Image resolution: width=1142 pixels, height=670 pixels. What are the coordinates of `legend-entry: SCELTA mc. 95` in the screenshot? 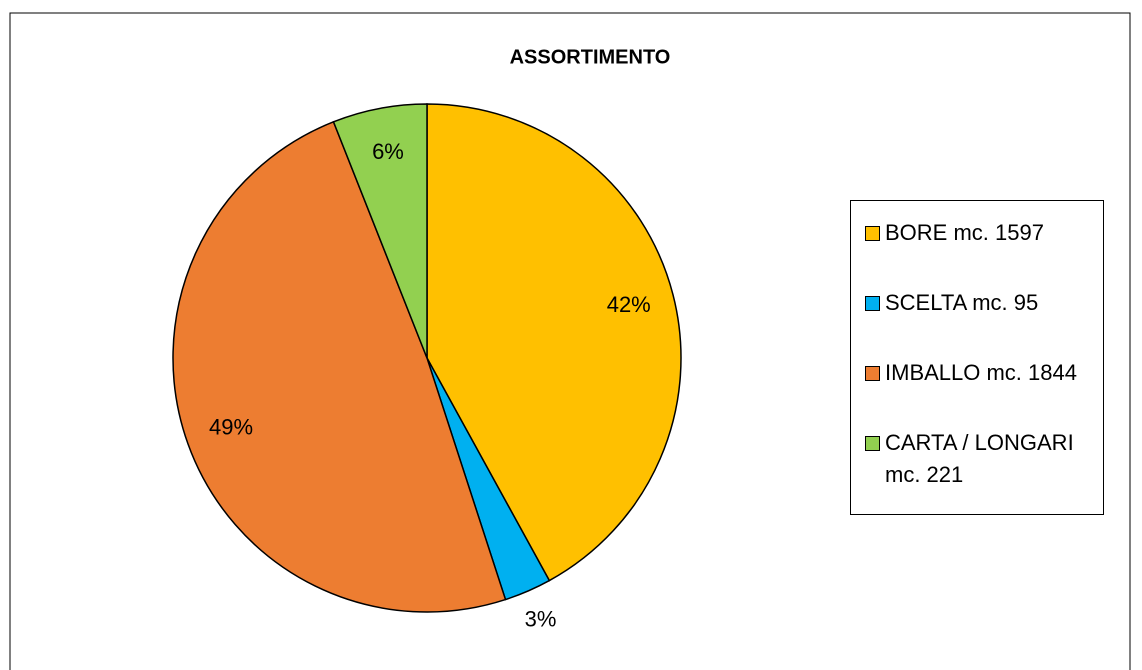 It's located at (984, 303).